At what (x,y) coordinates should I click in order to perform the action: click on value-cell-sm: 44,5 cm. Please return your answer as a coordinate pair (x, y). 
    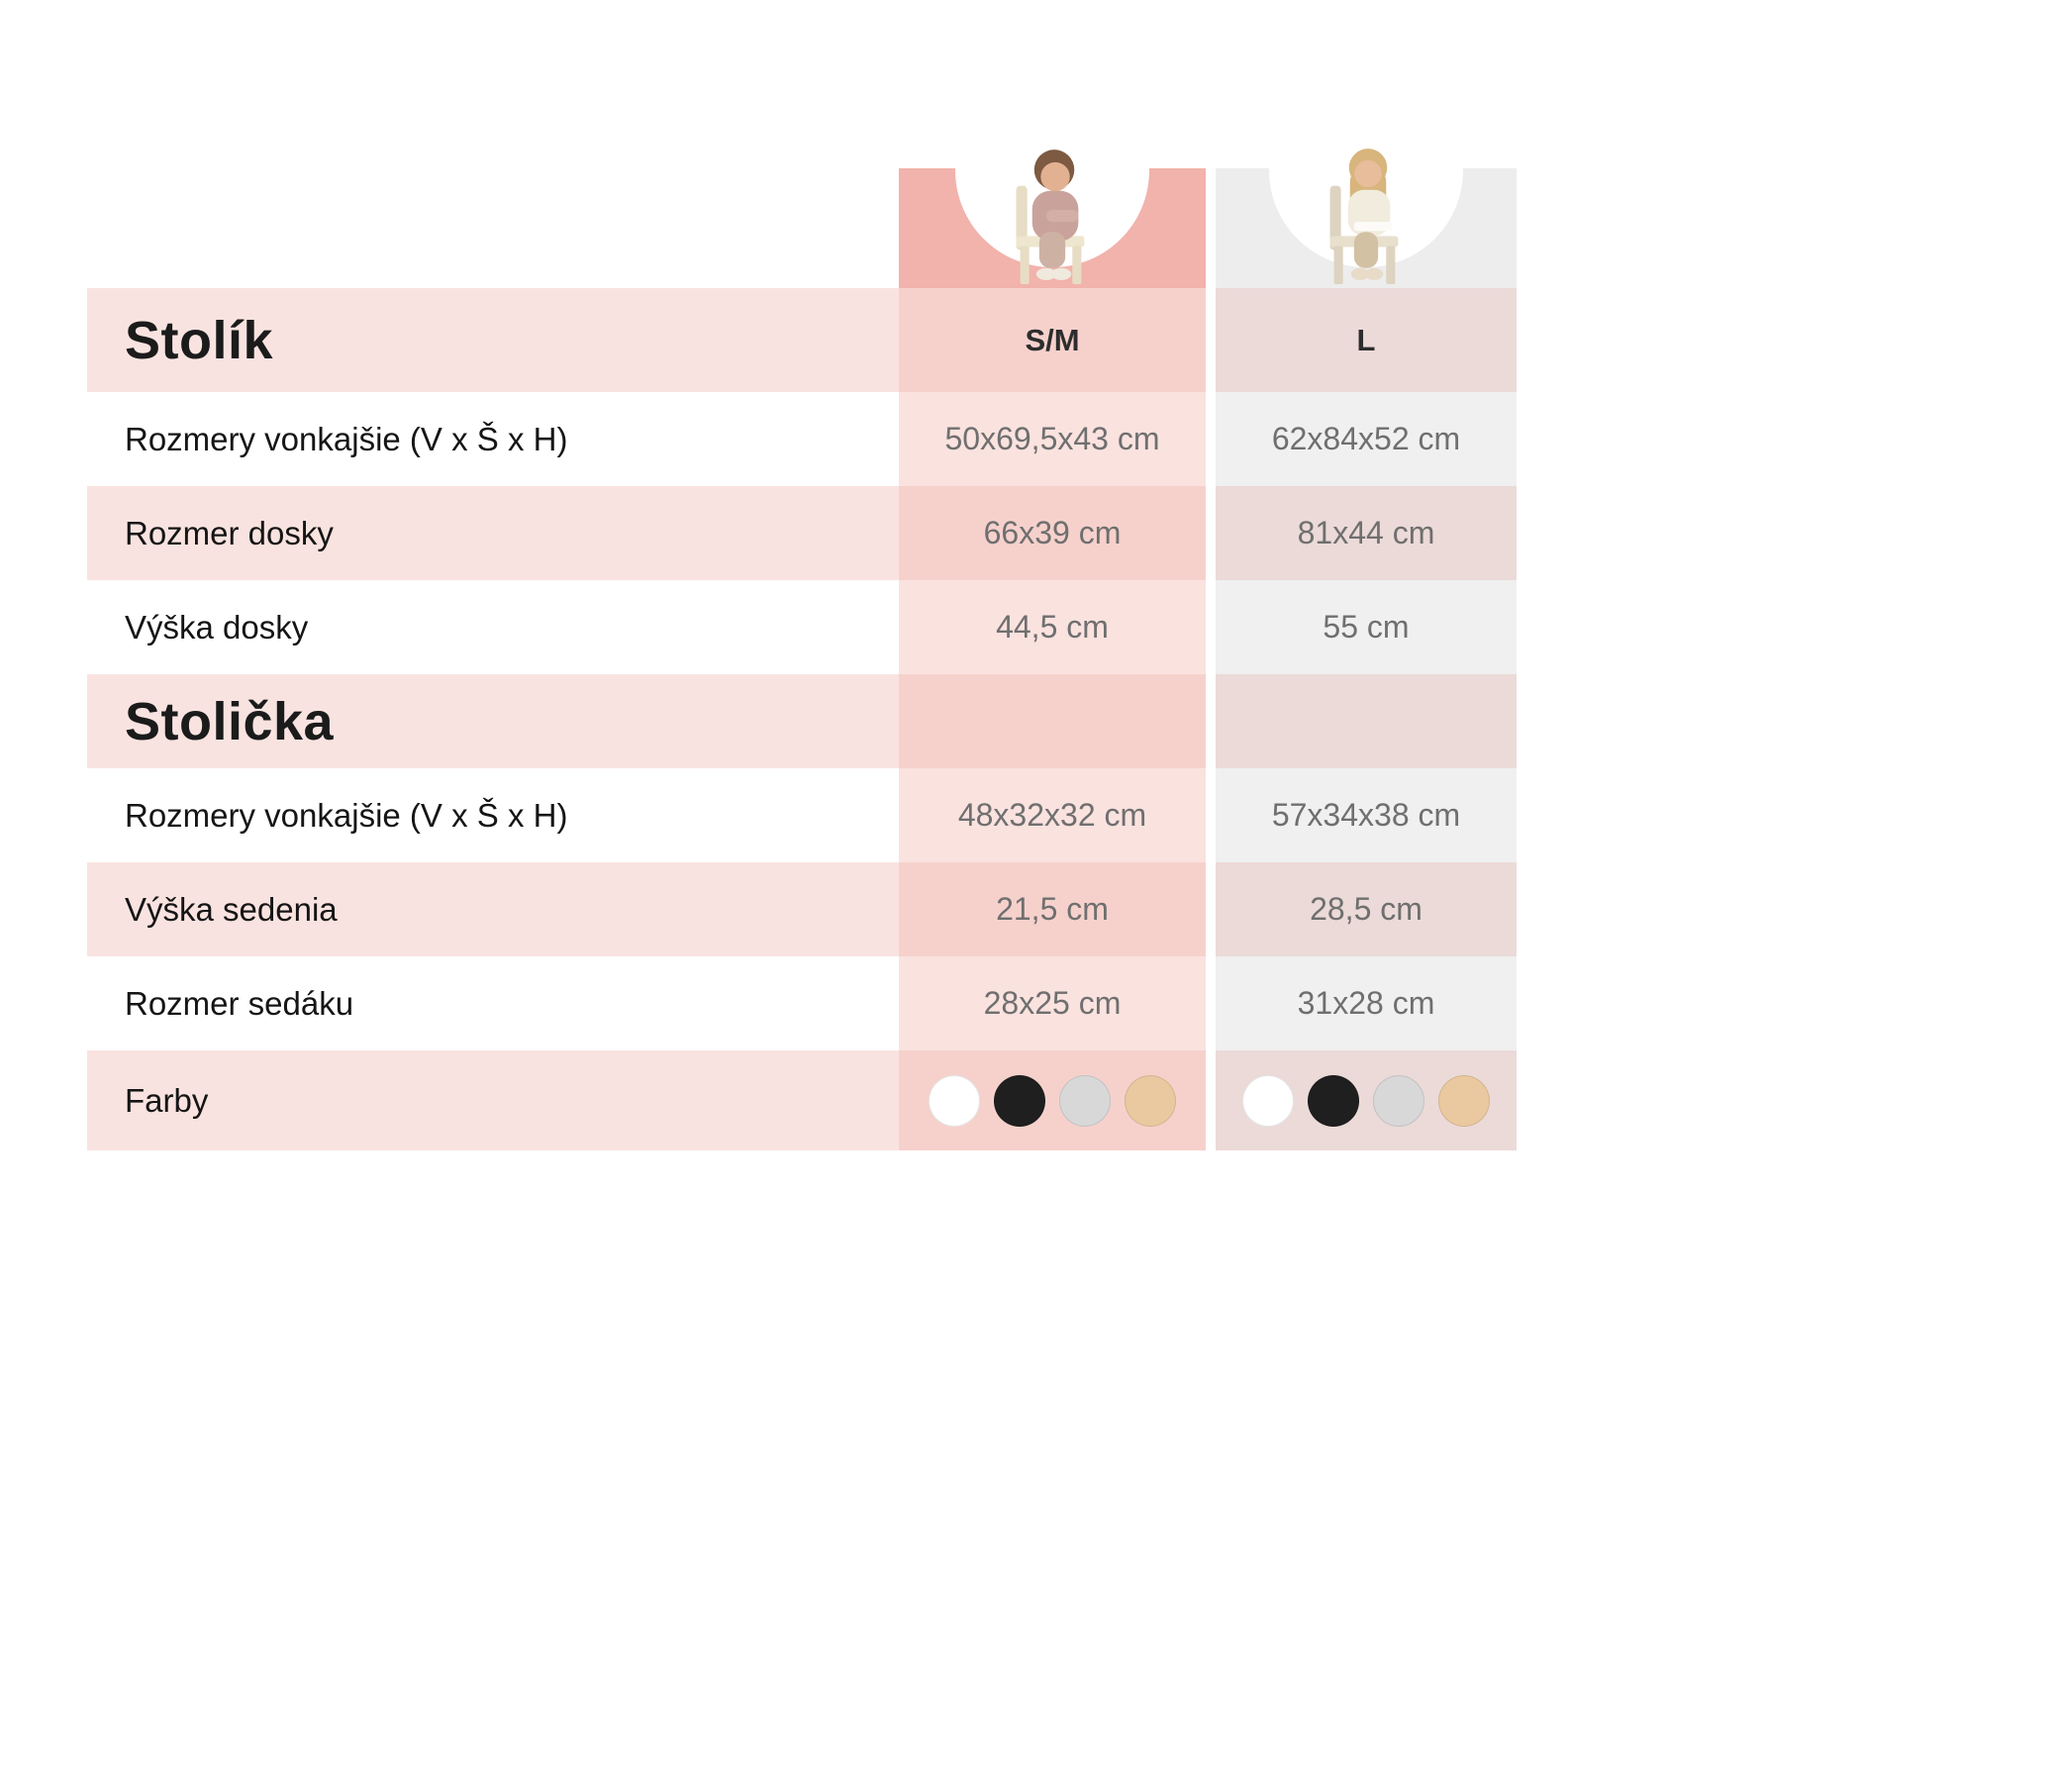
    Looking at the image, I should click on (1052, 627).